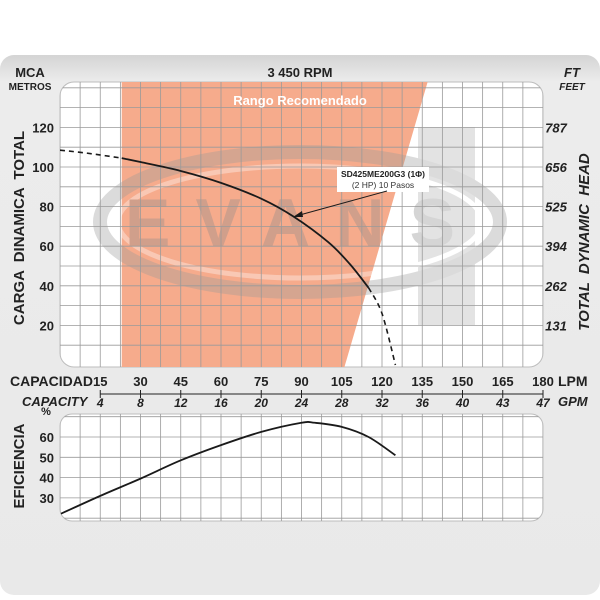 The height and width of the screenshot is (600, 600). I want to click on y-tick-label-right: 787, so click(556, 127).